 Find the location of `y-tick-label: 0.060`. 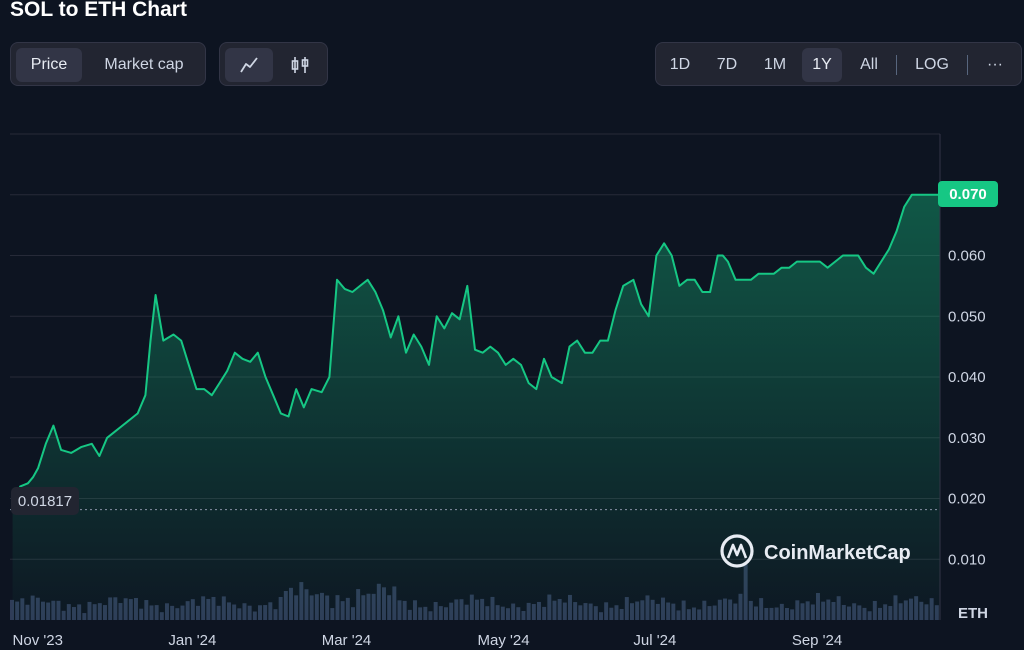

y-tick-label: 0.060 is located at coordinates (967, 256).